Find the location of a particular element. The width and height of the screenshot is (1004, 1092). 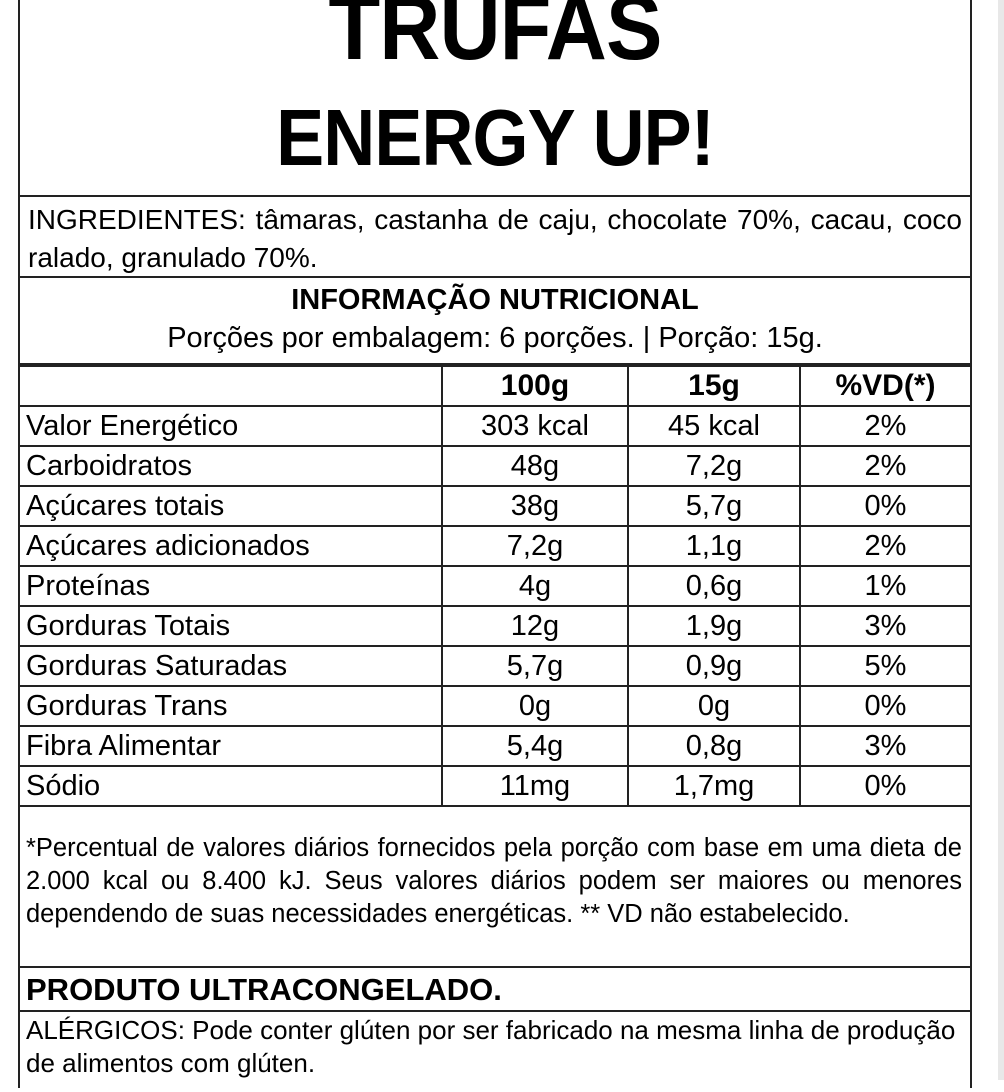

nutrient-value: 0,6g is located at coordinates (714, 586).